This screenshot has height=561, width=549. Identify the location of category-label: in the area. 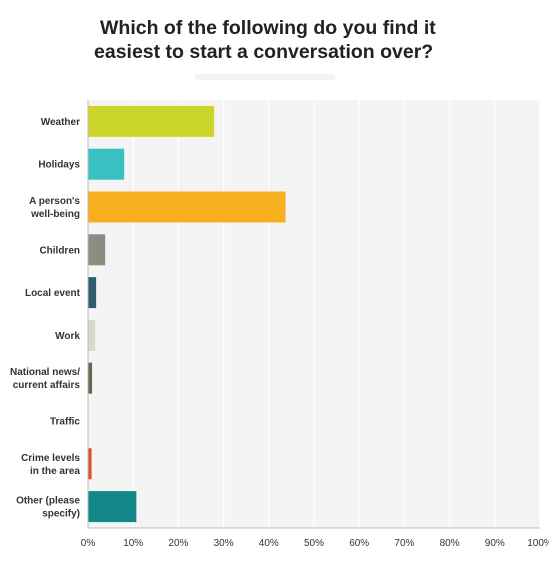
(55, 471).